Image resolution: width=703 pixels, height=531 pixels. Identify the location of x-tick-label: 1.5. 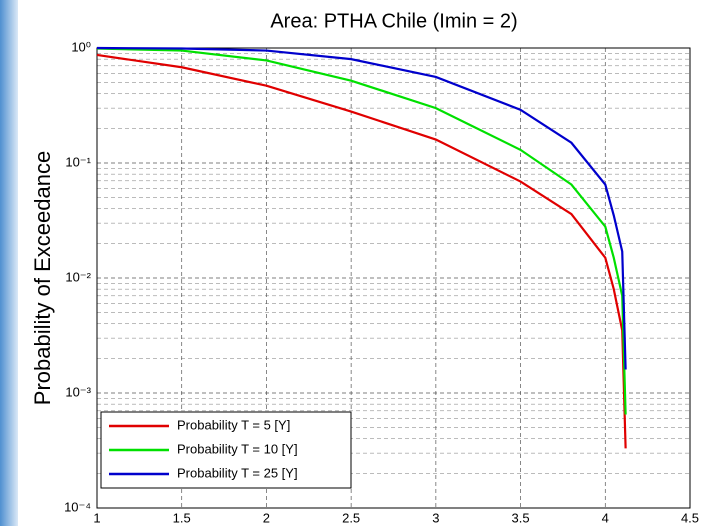
(182, 517).